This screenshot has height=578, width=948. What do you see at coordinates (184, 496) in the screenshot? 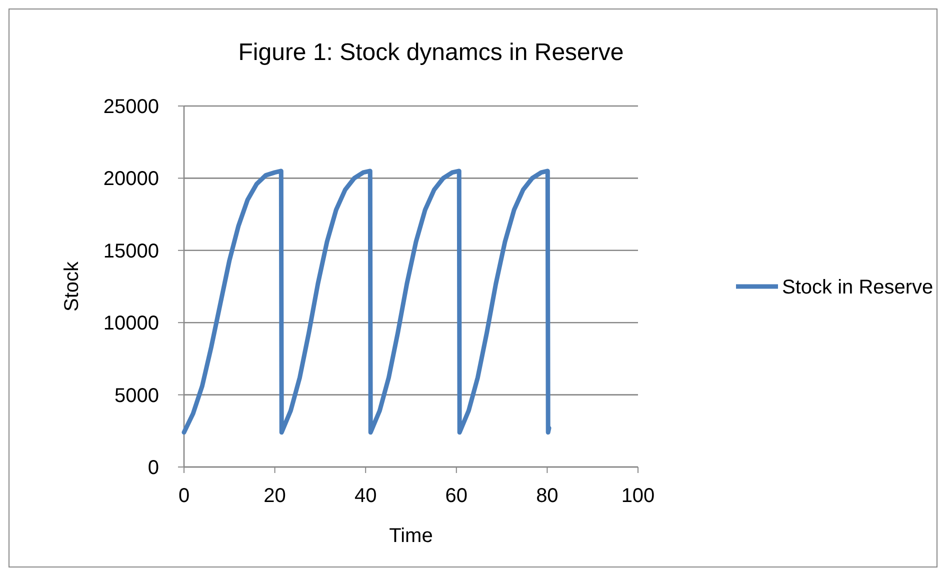
I see `x-tick-label: 0` at bounding box center [184, 496].